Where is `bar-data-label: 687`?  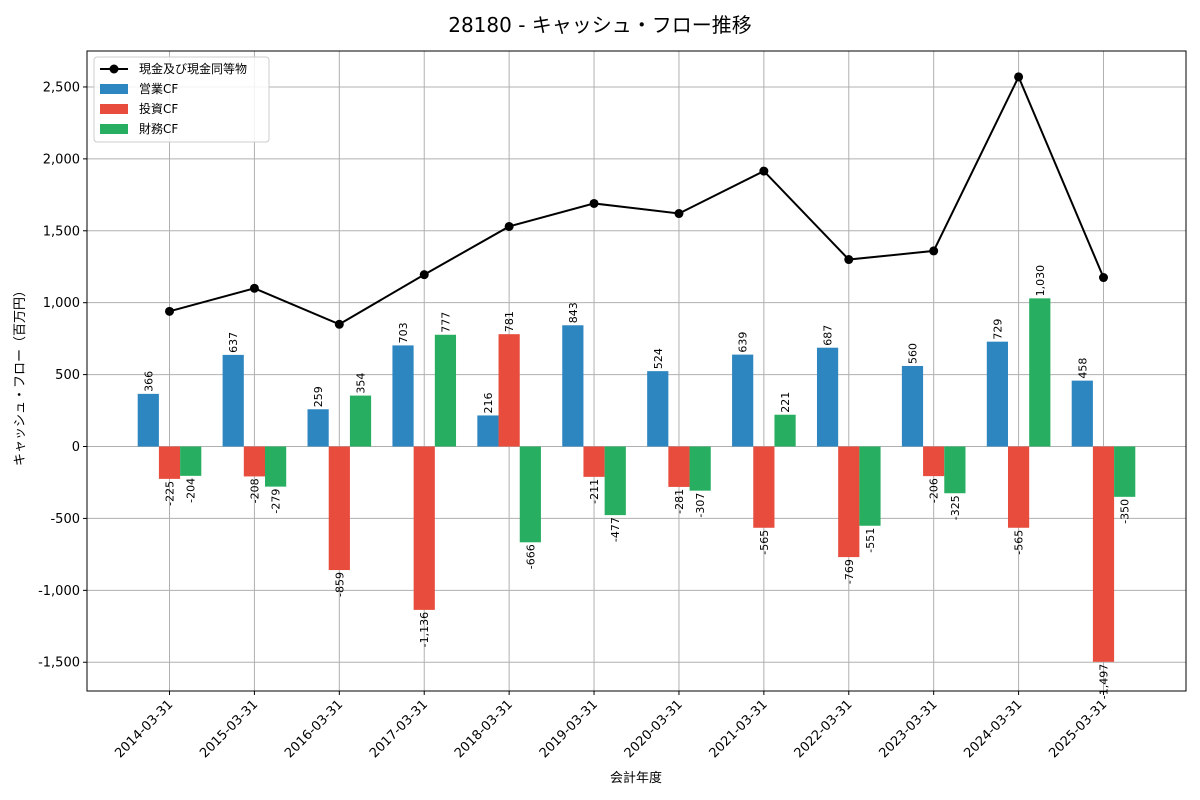
bar-data-label: 687 is located at coordinates (828, 335).